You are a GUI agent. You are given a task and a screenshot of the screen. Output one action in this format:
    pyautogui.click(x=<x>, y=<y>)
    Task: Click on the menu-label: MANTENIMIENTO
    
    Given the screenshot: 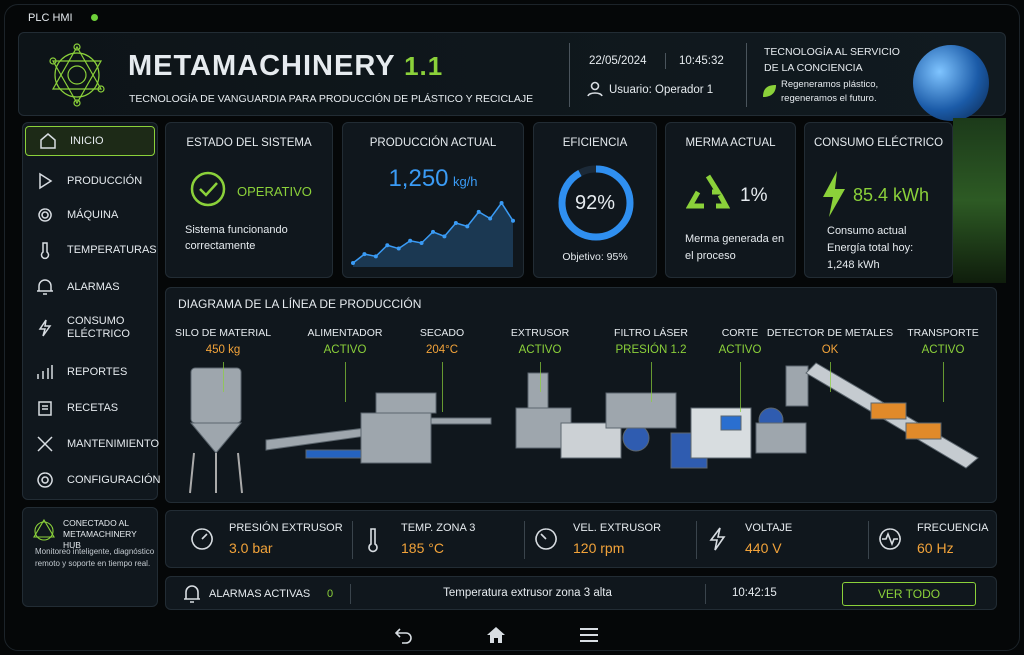 What is the action you would take?
    pyautogui.click(x=113, y=443)
    